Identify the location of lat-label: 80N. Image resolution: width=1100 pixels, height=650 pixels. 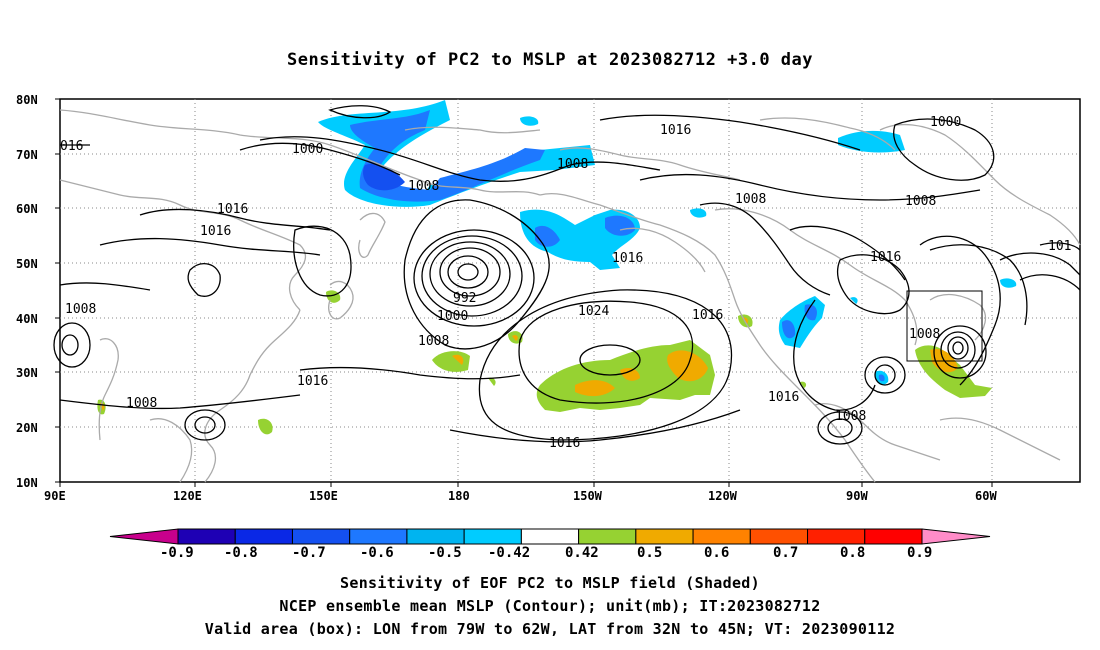
(27, 100).